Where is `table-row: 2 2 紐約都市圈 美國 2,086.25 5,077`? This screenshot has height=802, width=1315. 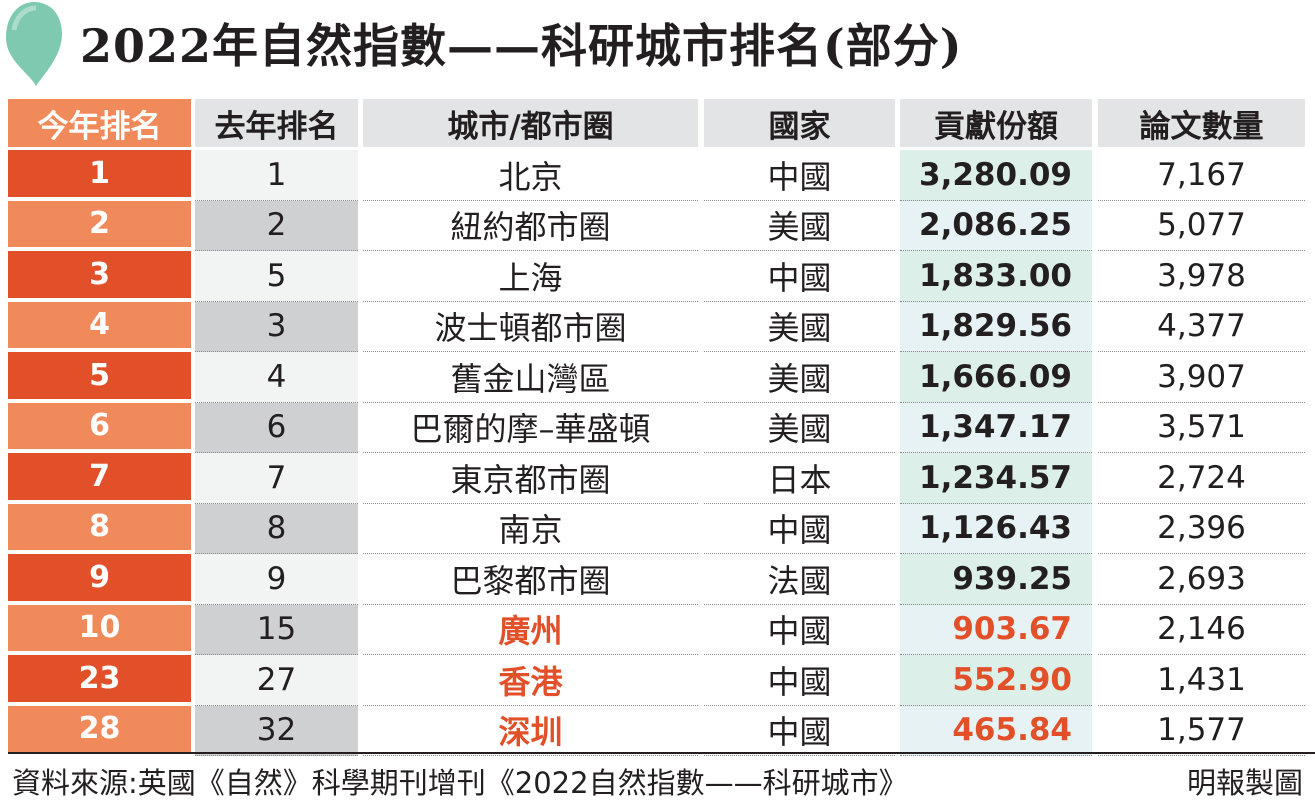
table-row: 2 2 紐約都市圈 美國 2,086.25 5,077 is located at coordinates (661, 225).